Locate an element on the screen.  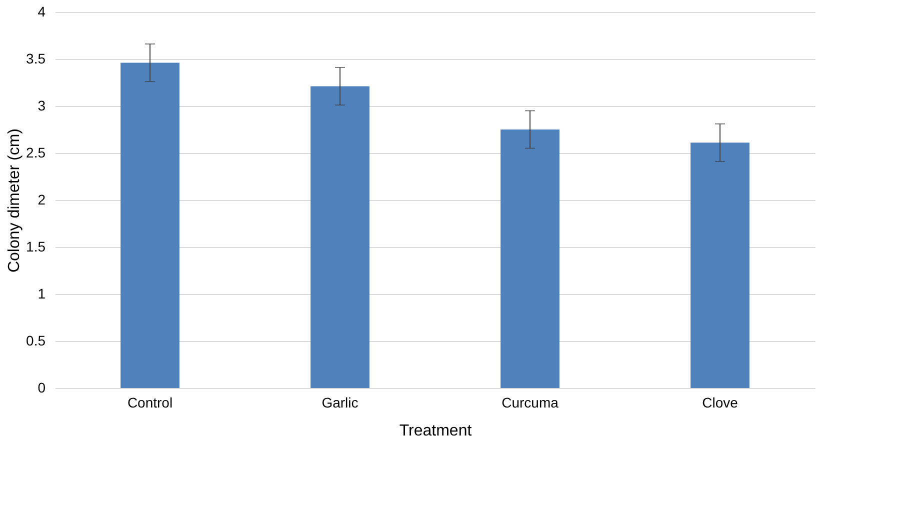
y-tick-label: 2 is located at coordinates (42, 200).